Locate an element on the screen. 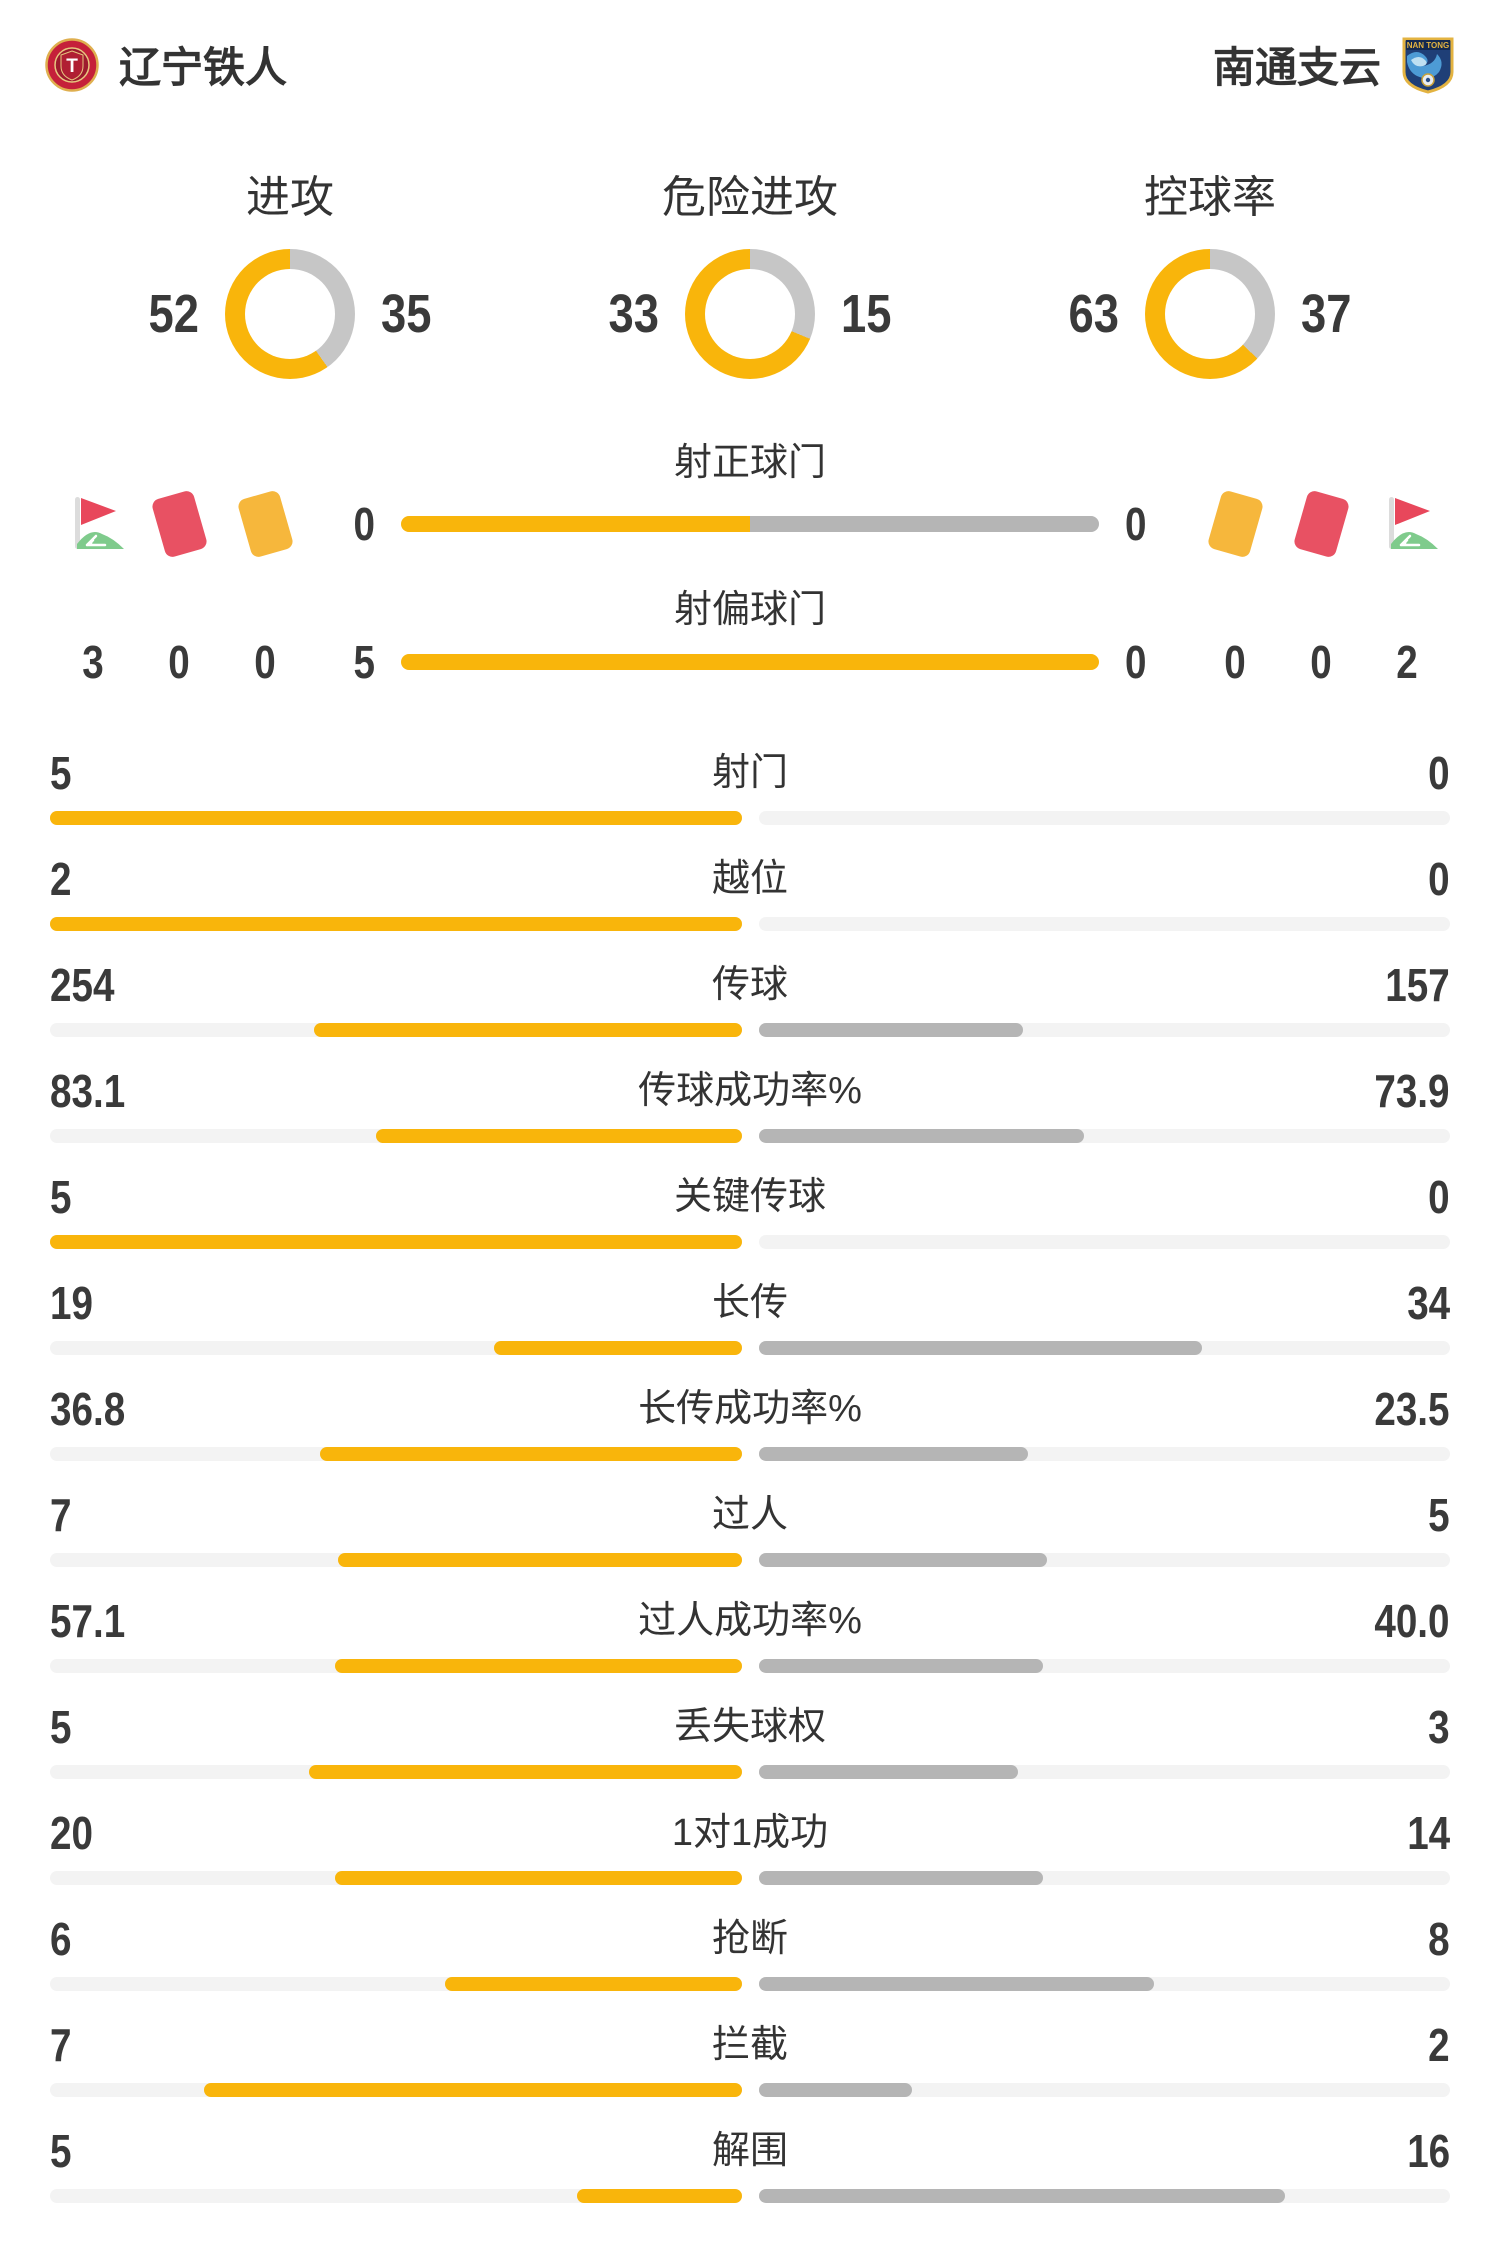 The width and height of the screenshot is (1500, 2244). svg-text: T is located at coordinates (72, 66).